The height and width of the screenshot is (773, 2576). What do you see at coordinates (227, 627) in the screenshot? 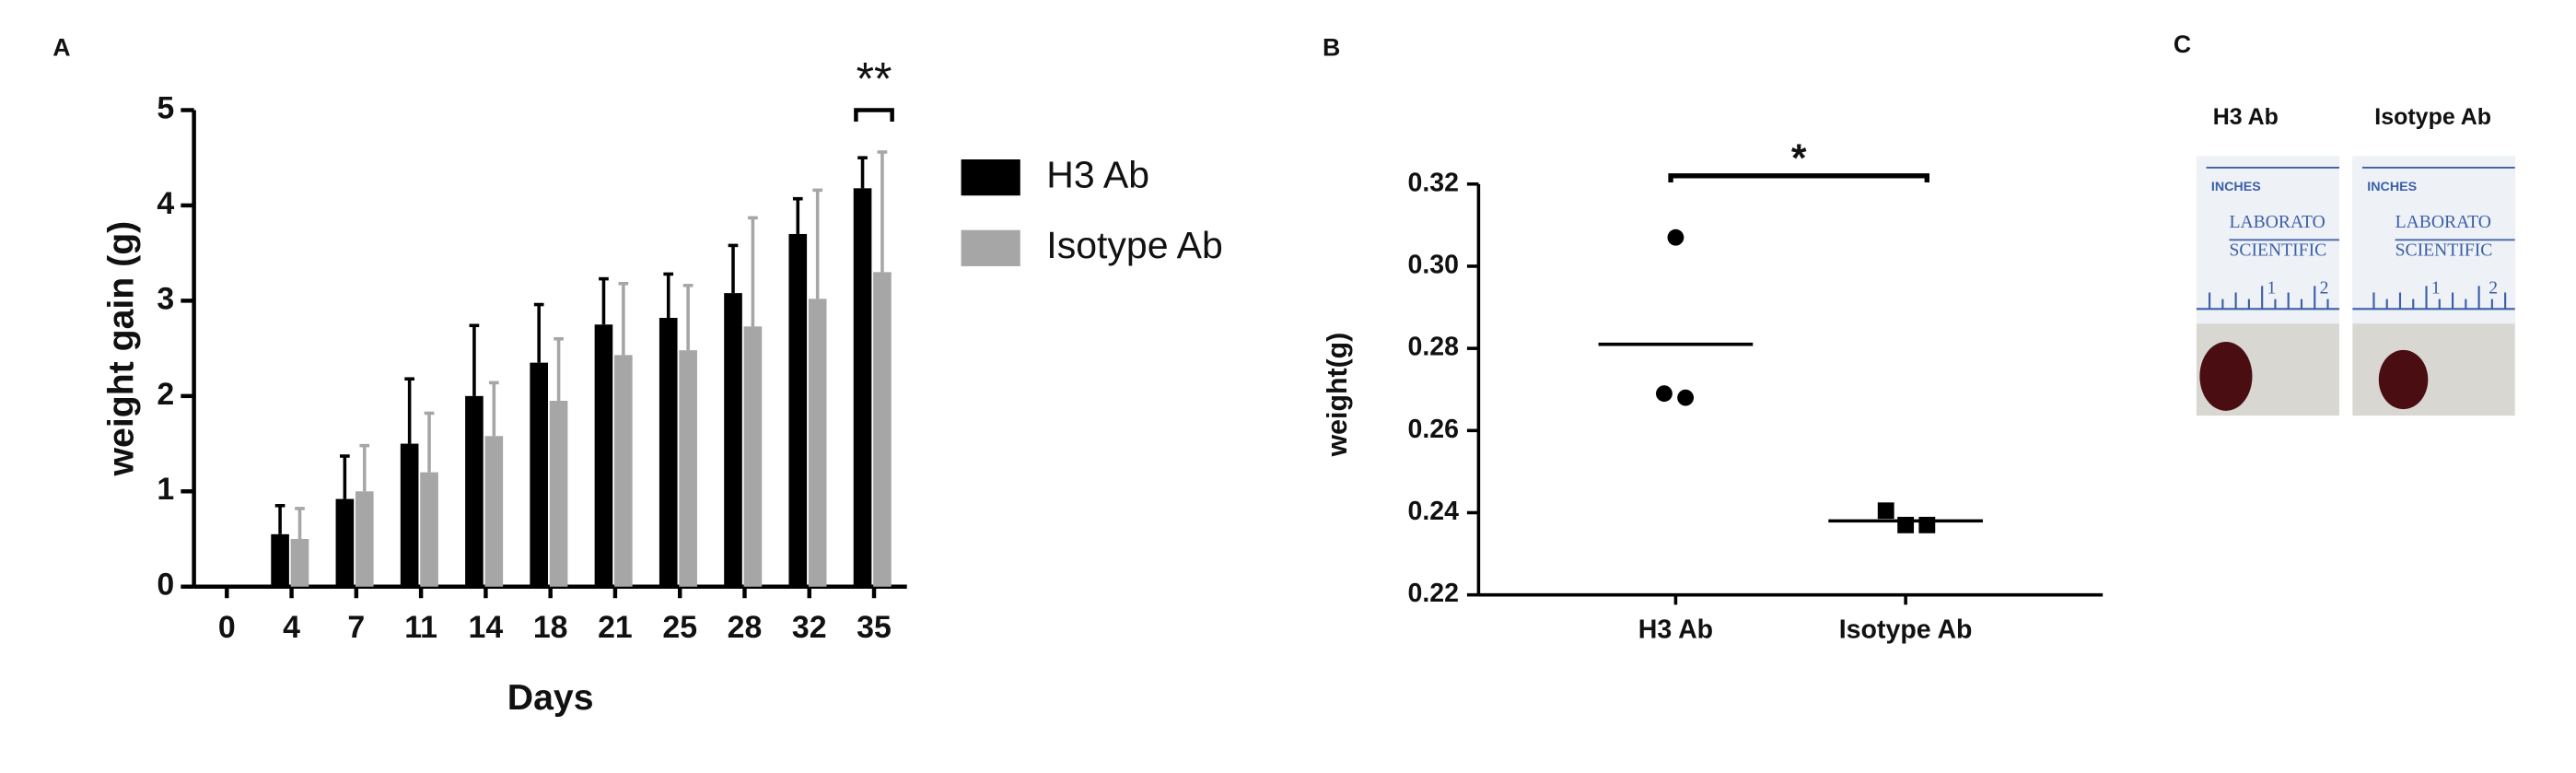
I see `x-tick-label: 0` at bounding box center [227, 627].